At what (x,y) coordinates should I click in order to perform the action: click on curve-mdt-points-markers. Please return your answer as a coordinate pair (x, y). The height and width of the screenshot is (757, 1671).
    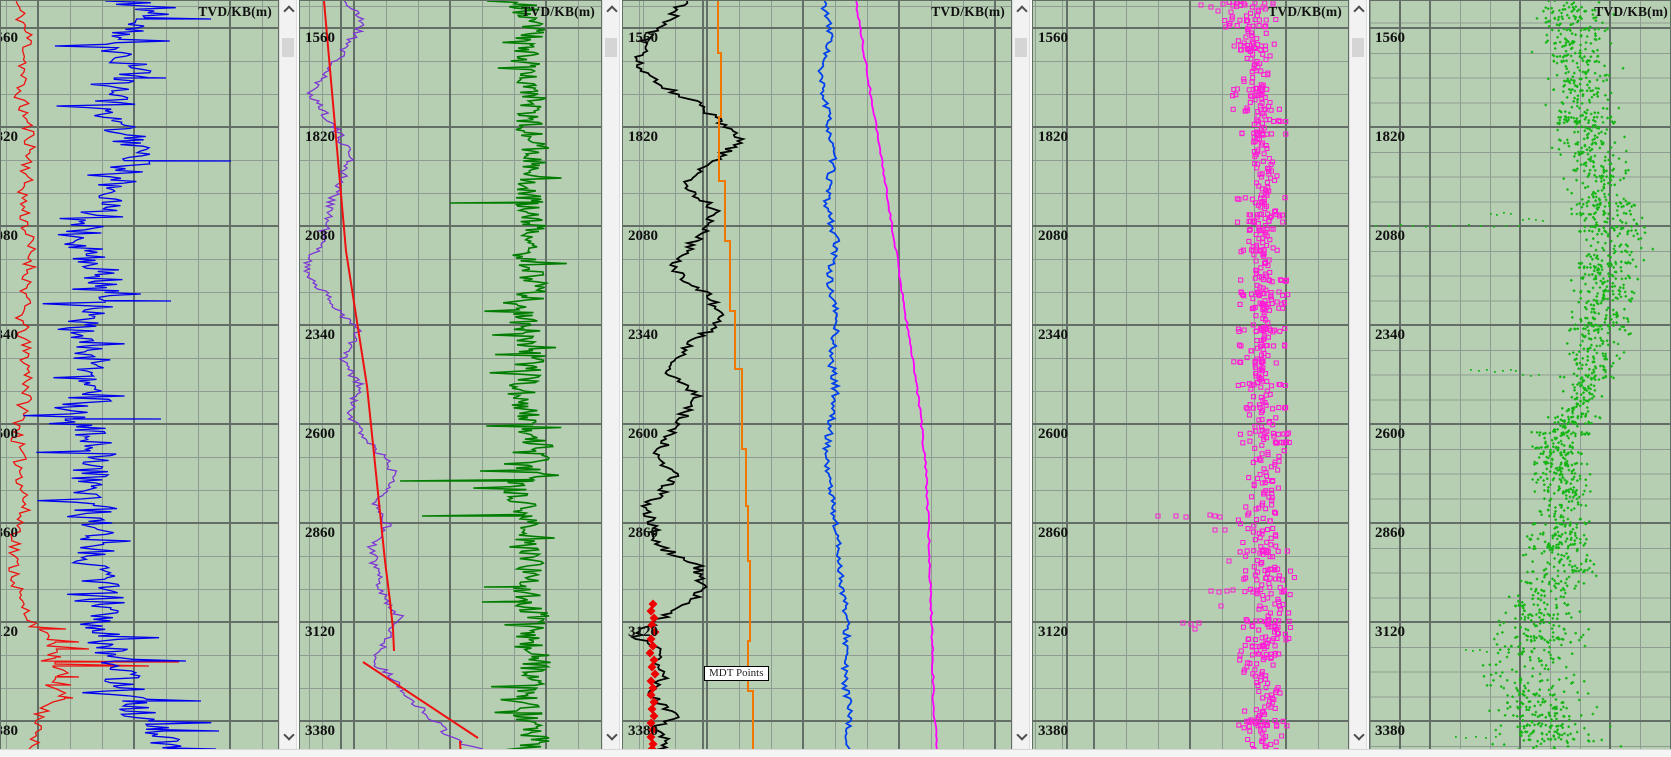
    Looking at the image, I should click on (652, 674).